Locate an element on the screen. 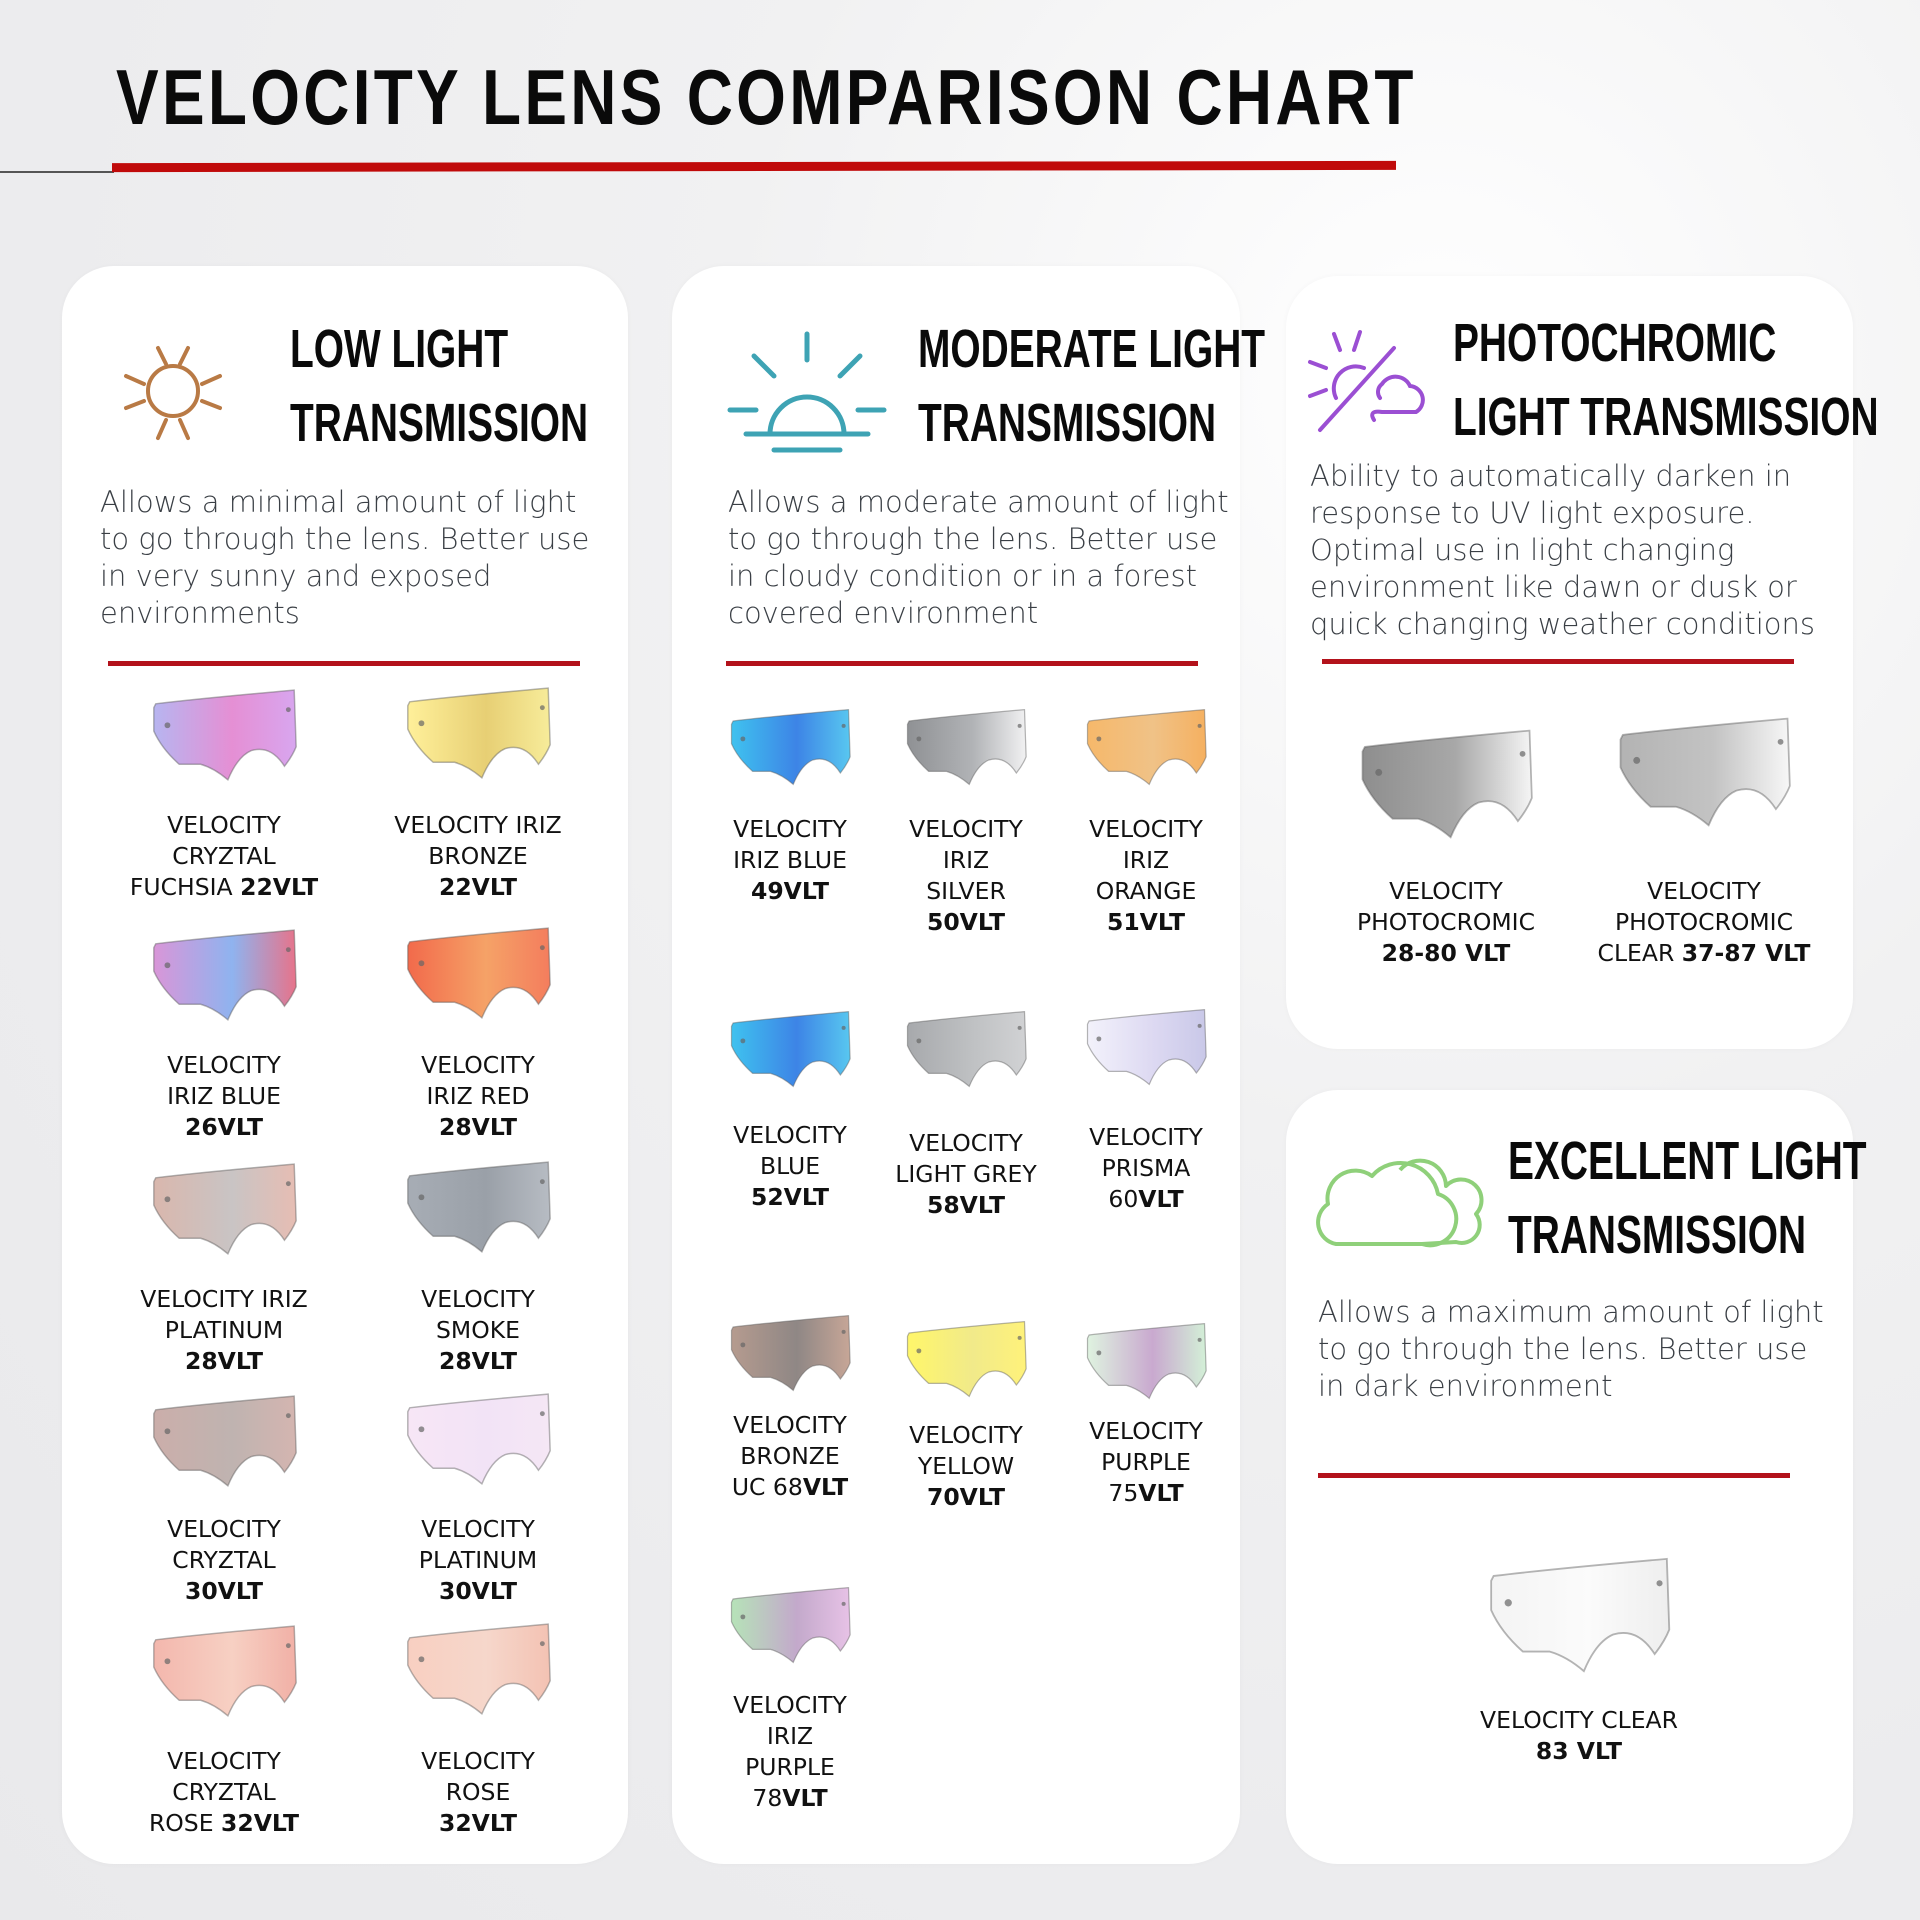  lens-name: VELOCITY CRYZTAL is located at coordinates (224, 1544).